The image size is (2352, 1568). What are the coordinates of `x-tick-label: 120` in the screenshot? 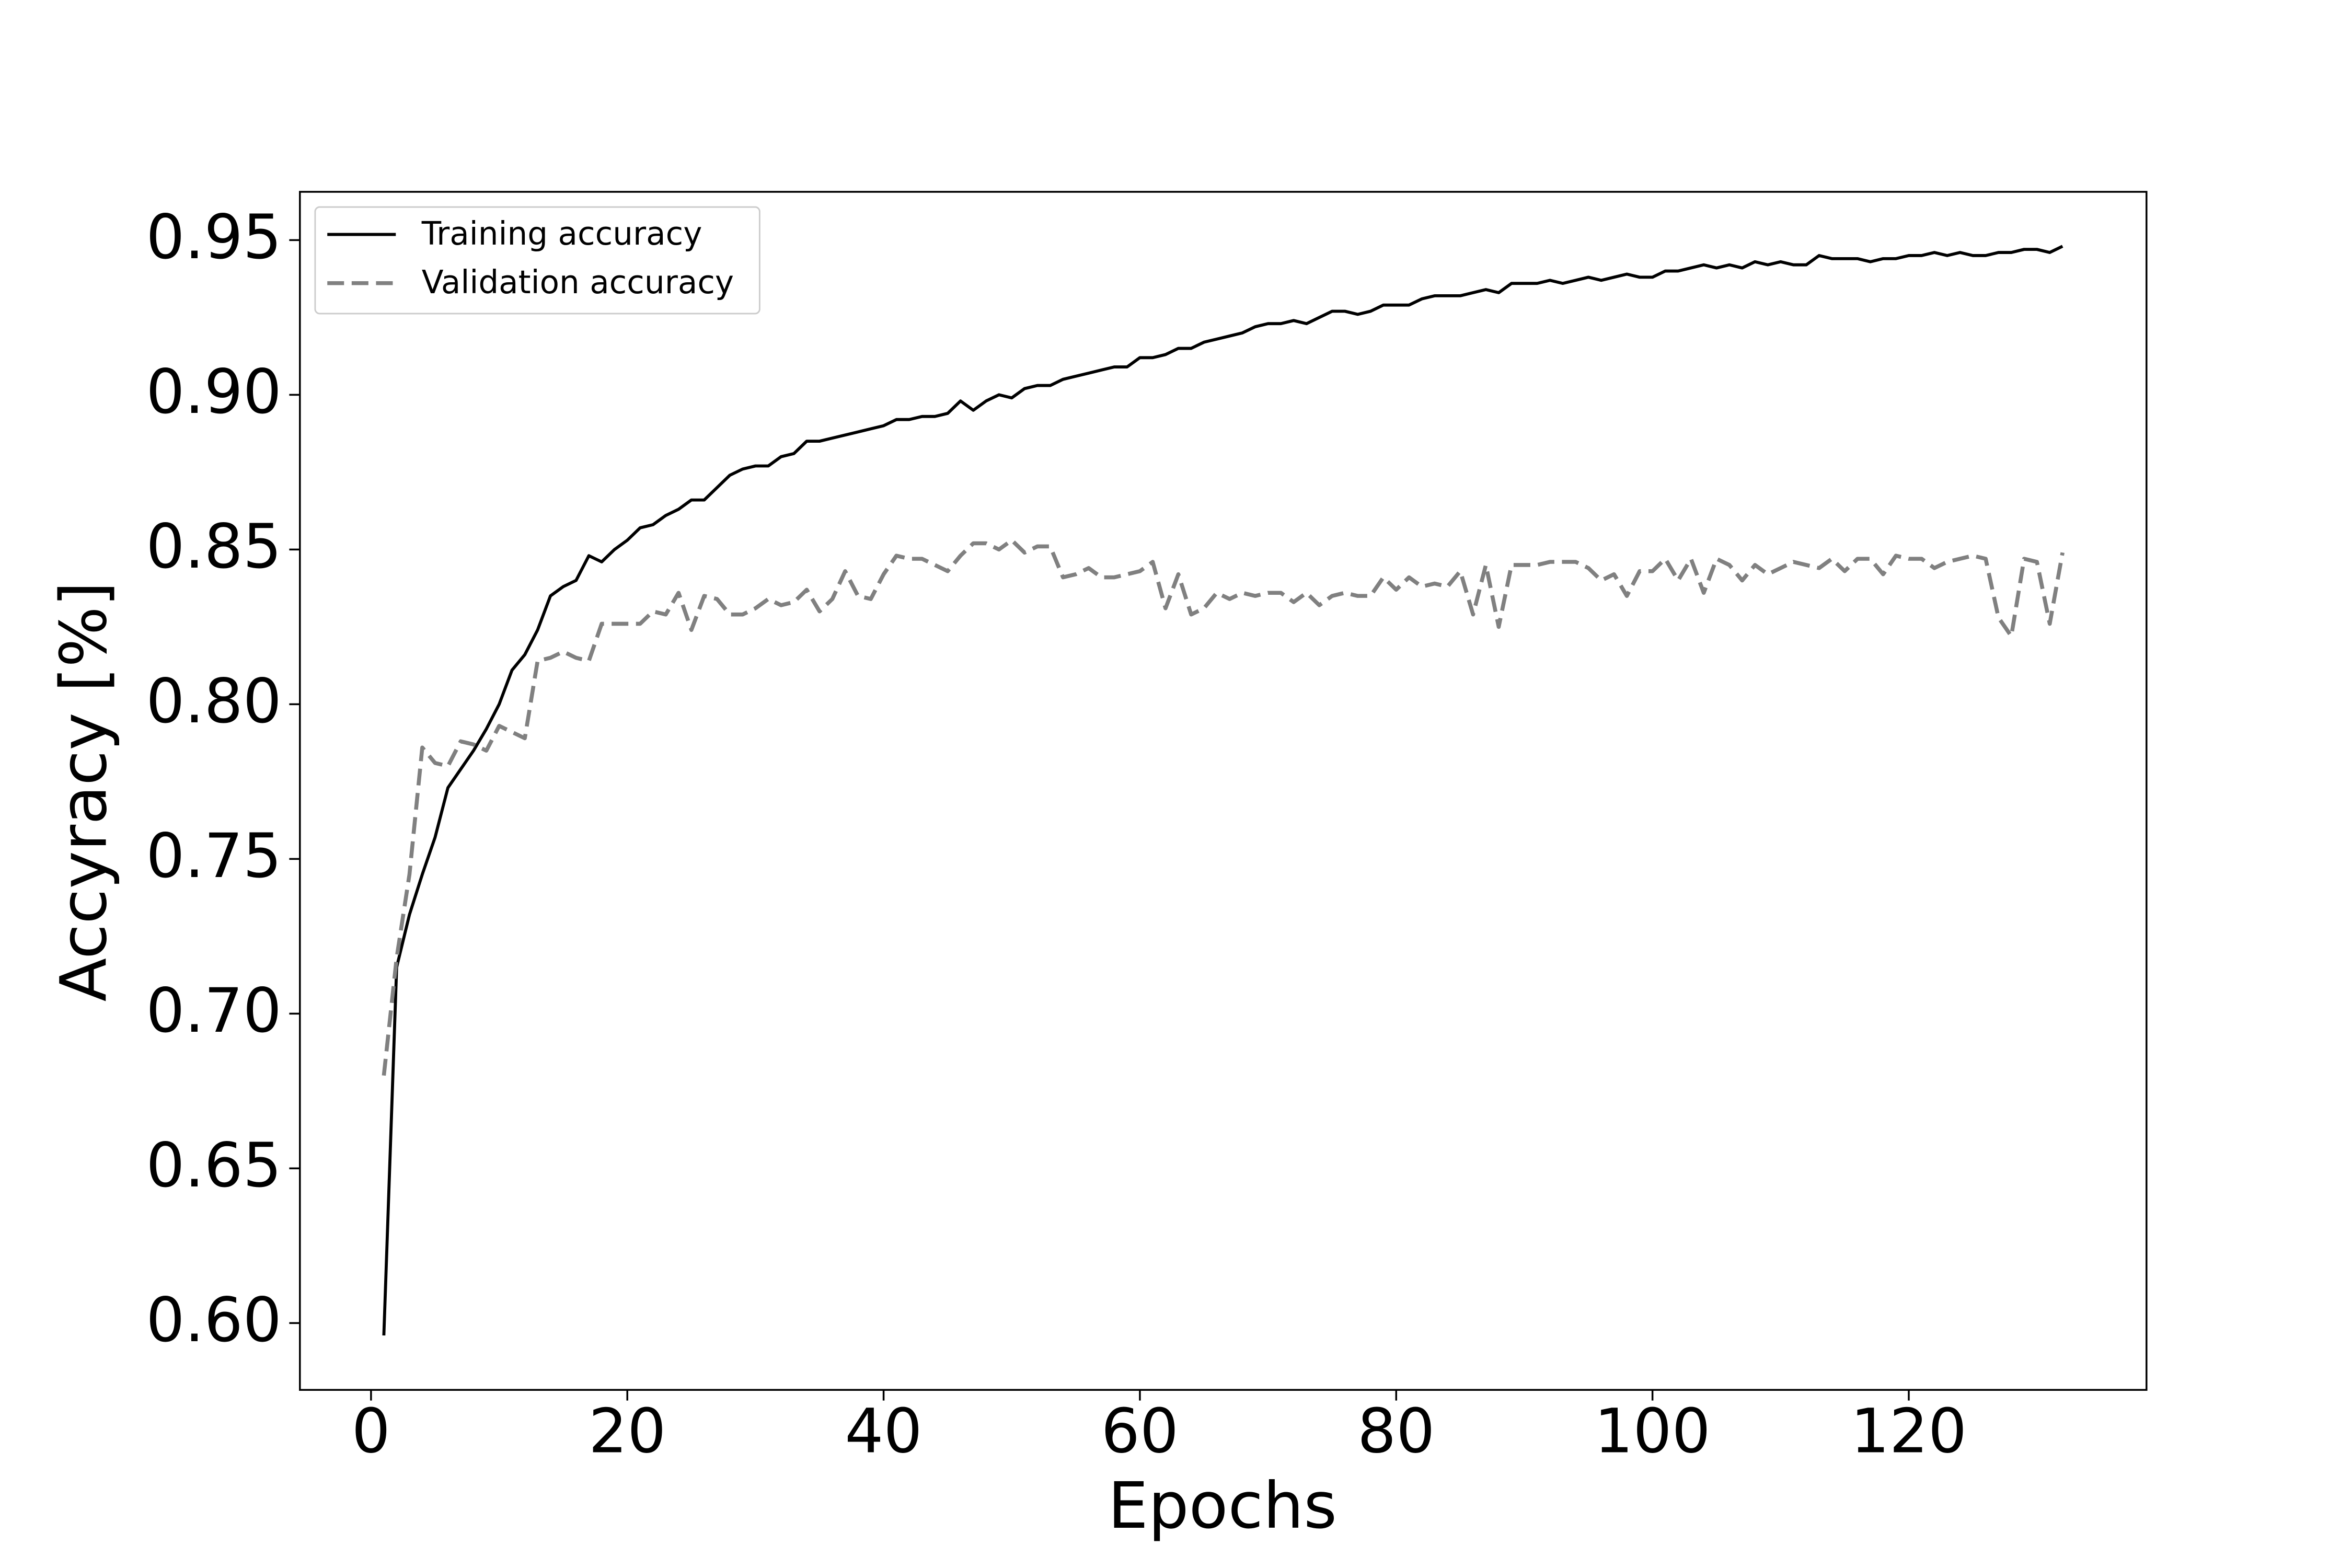 It's located at (1909, 1431).